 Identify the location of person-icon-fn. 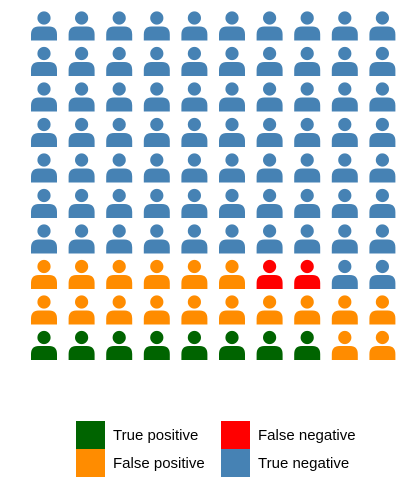
(307, 274).